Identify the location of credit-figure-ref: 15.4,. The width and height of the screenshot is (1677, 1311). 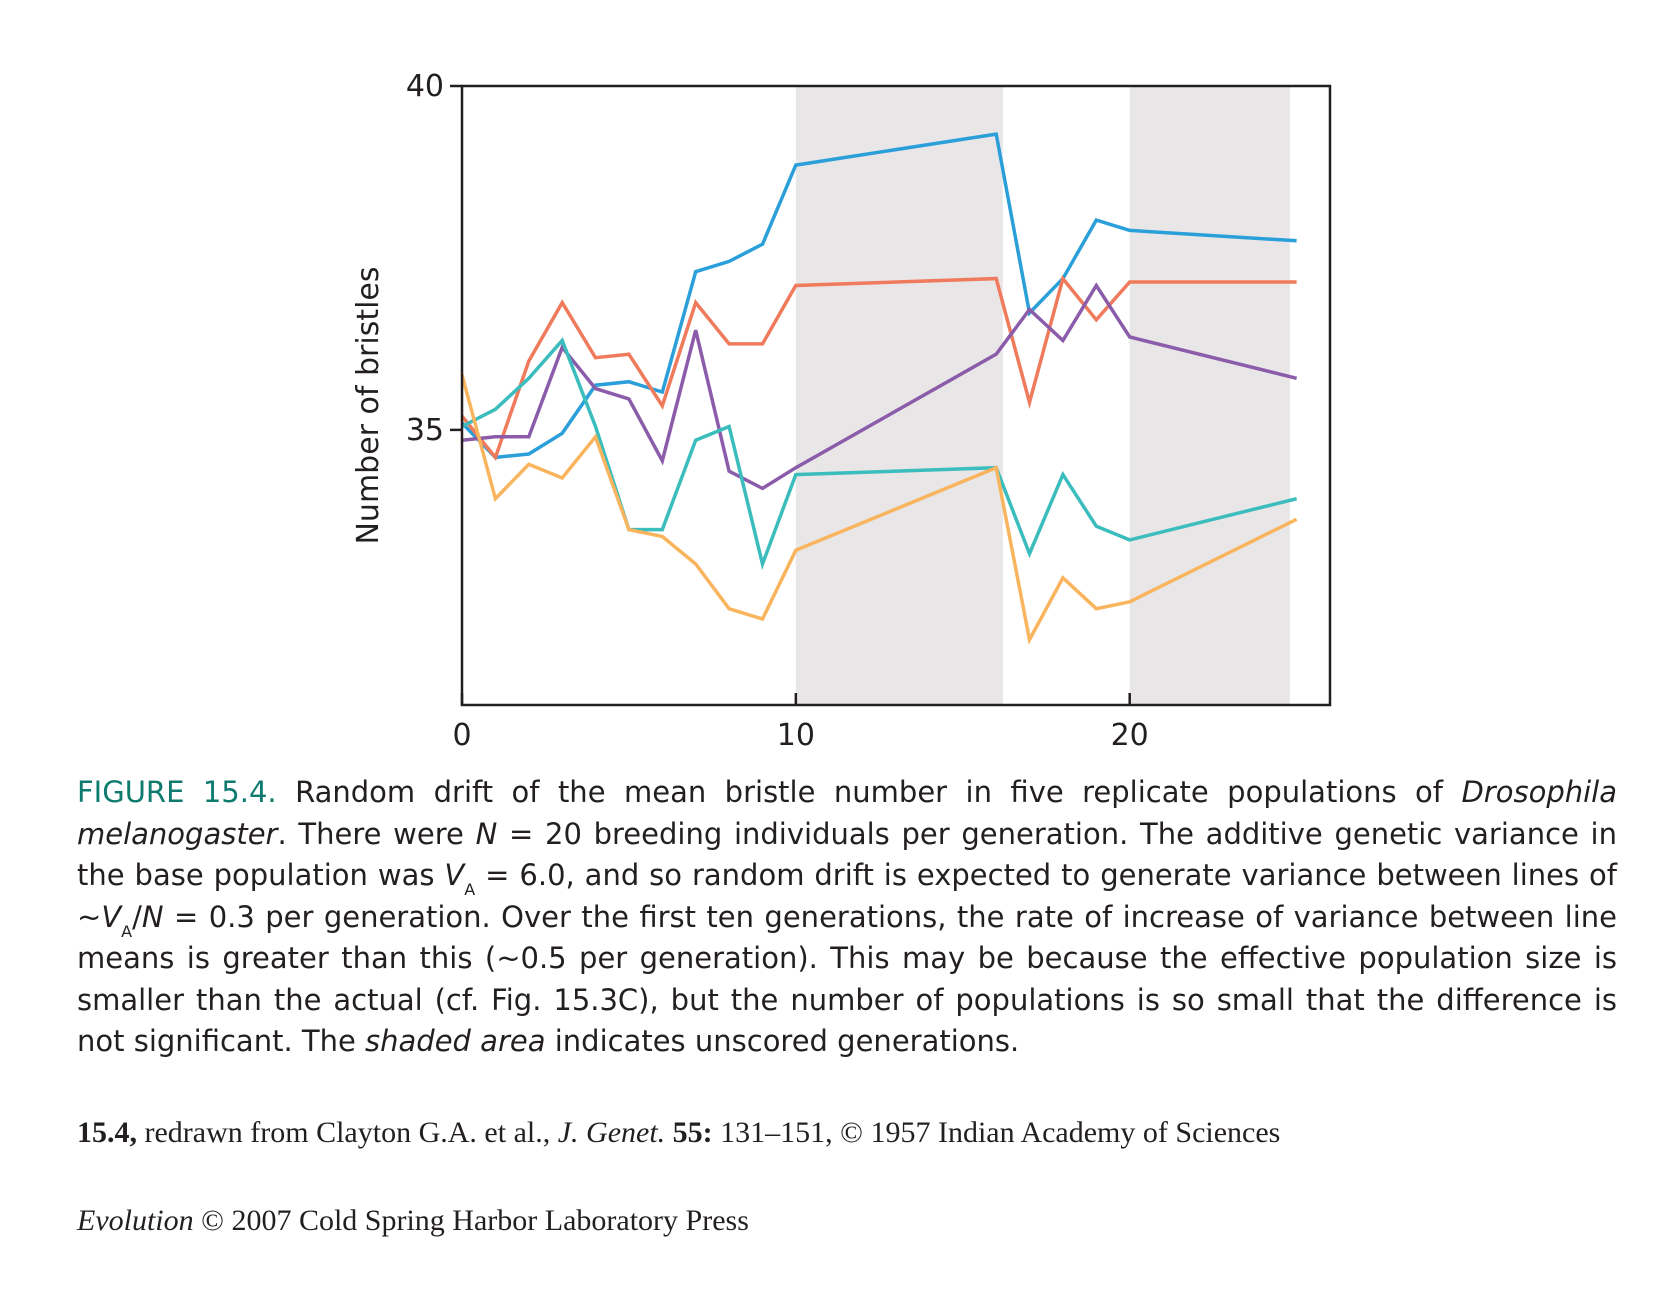
(107, 1132).